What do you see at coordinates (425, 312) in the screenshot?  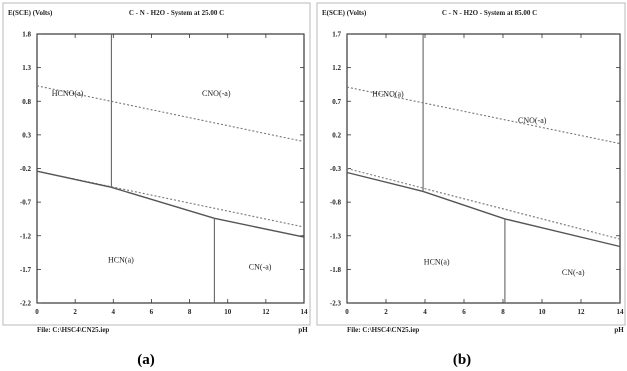 I see `chart-1-xtick-label: 4` at bounding box center [425, 312].